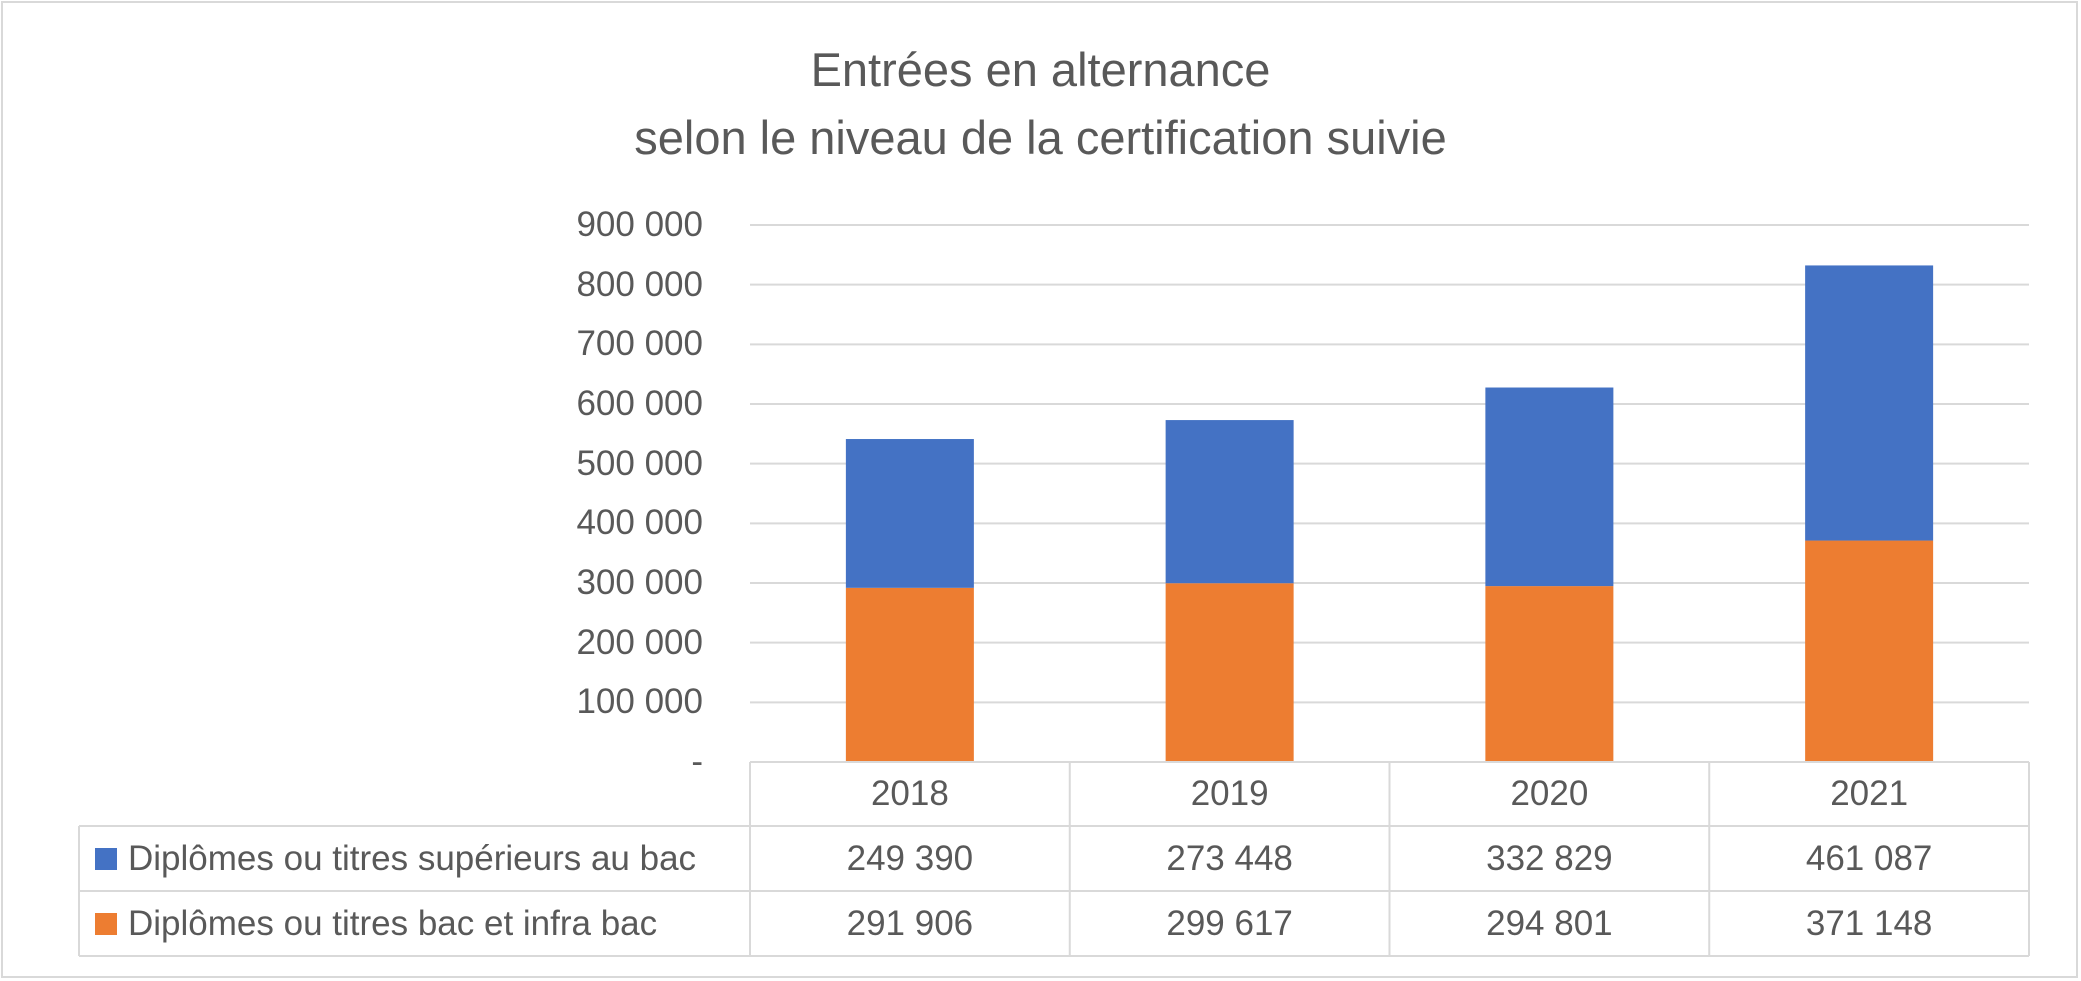  Describe the element at coordinates (910, 858) in the screenshot. I see `data-value: 249 390` at that location.